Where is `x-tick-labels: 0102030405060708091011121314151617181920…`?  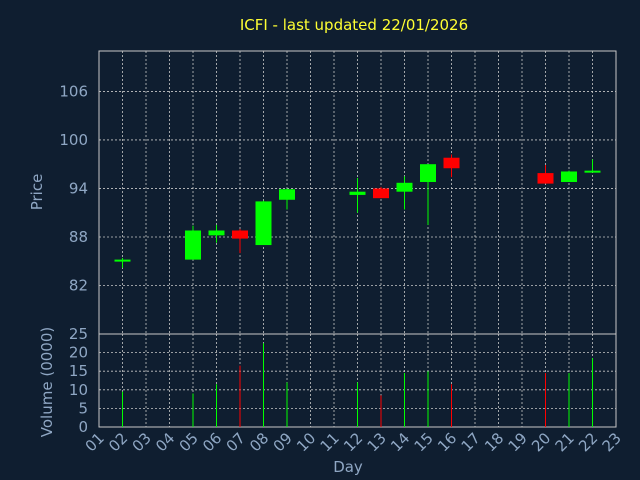
x-tick-labels: 0102030405060708091011121314151617181920… is located at coordinates (353, 442).